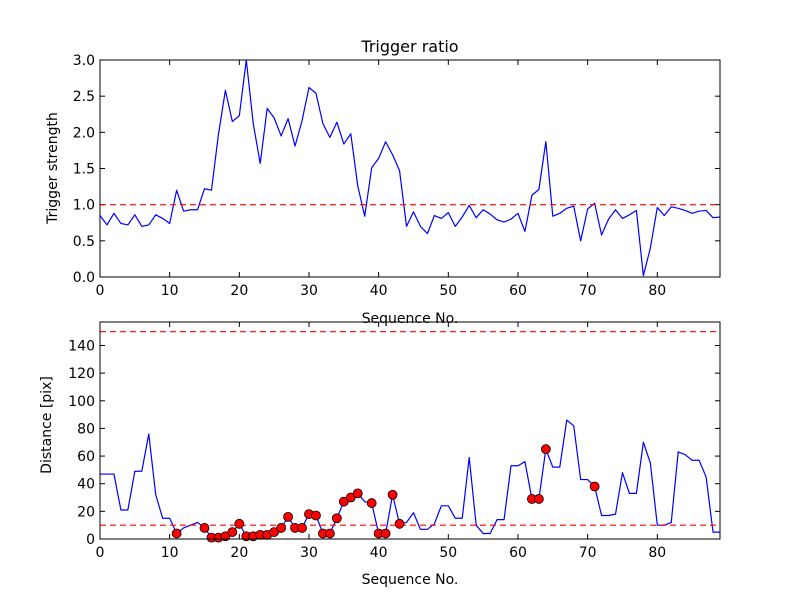  I want to click on y-tick-label: 20, so click(86, 512).